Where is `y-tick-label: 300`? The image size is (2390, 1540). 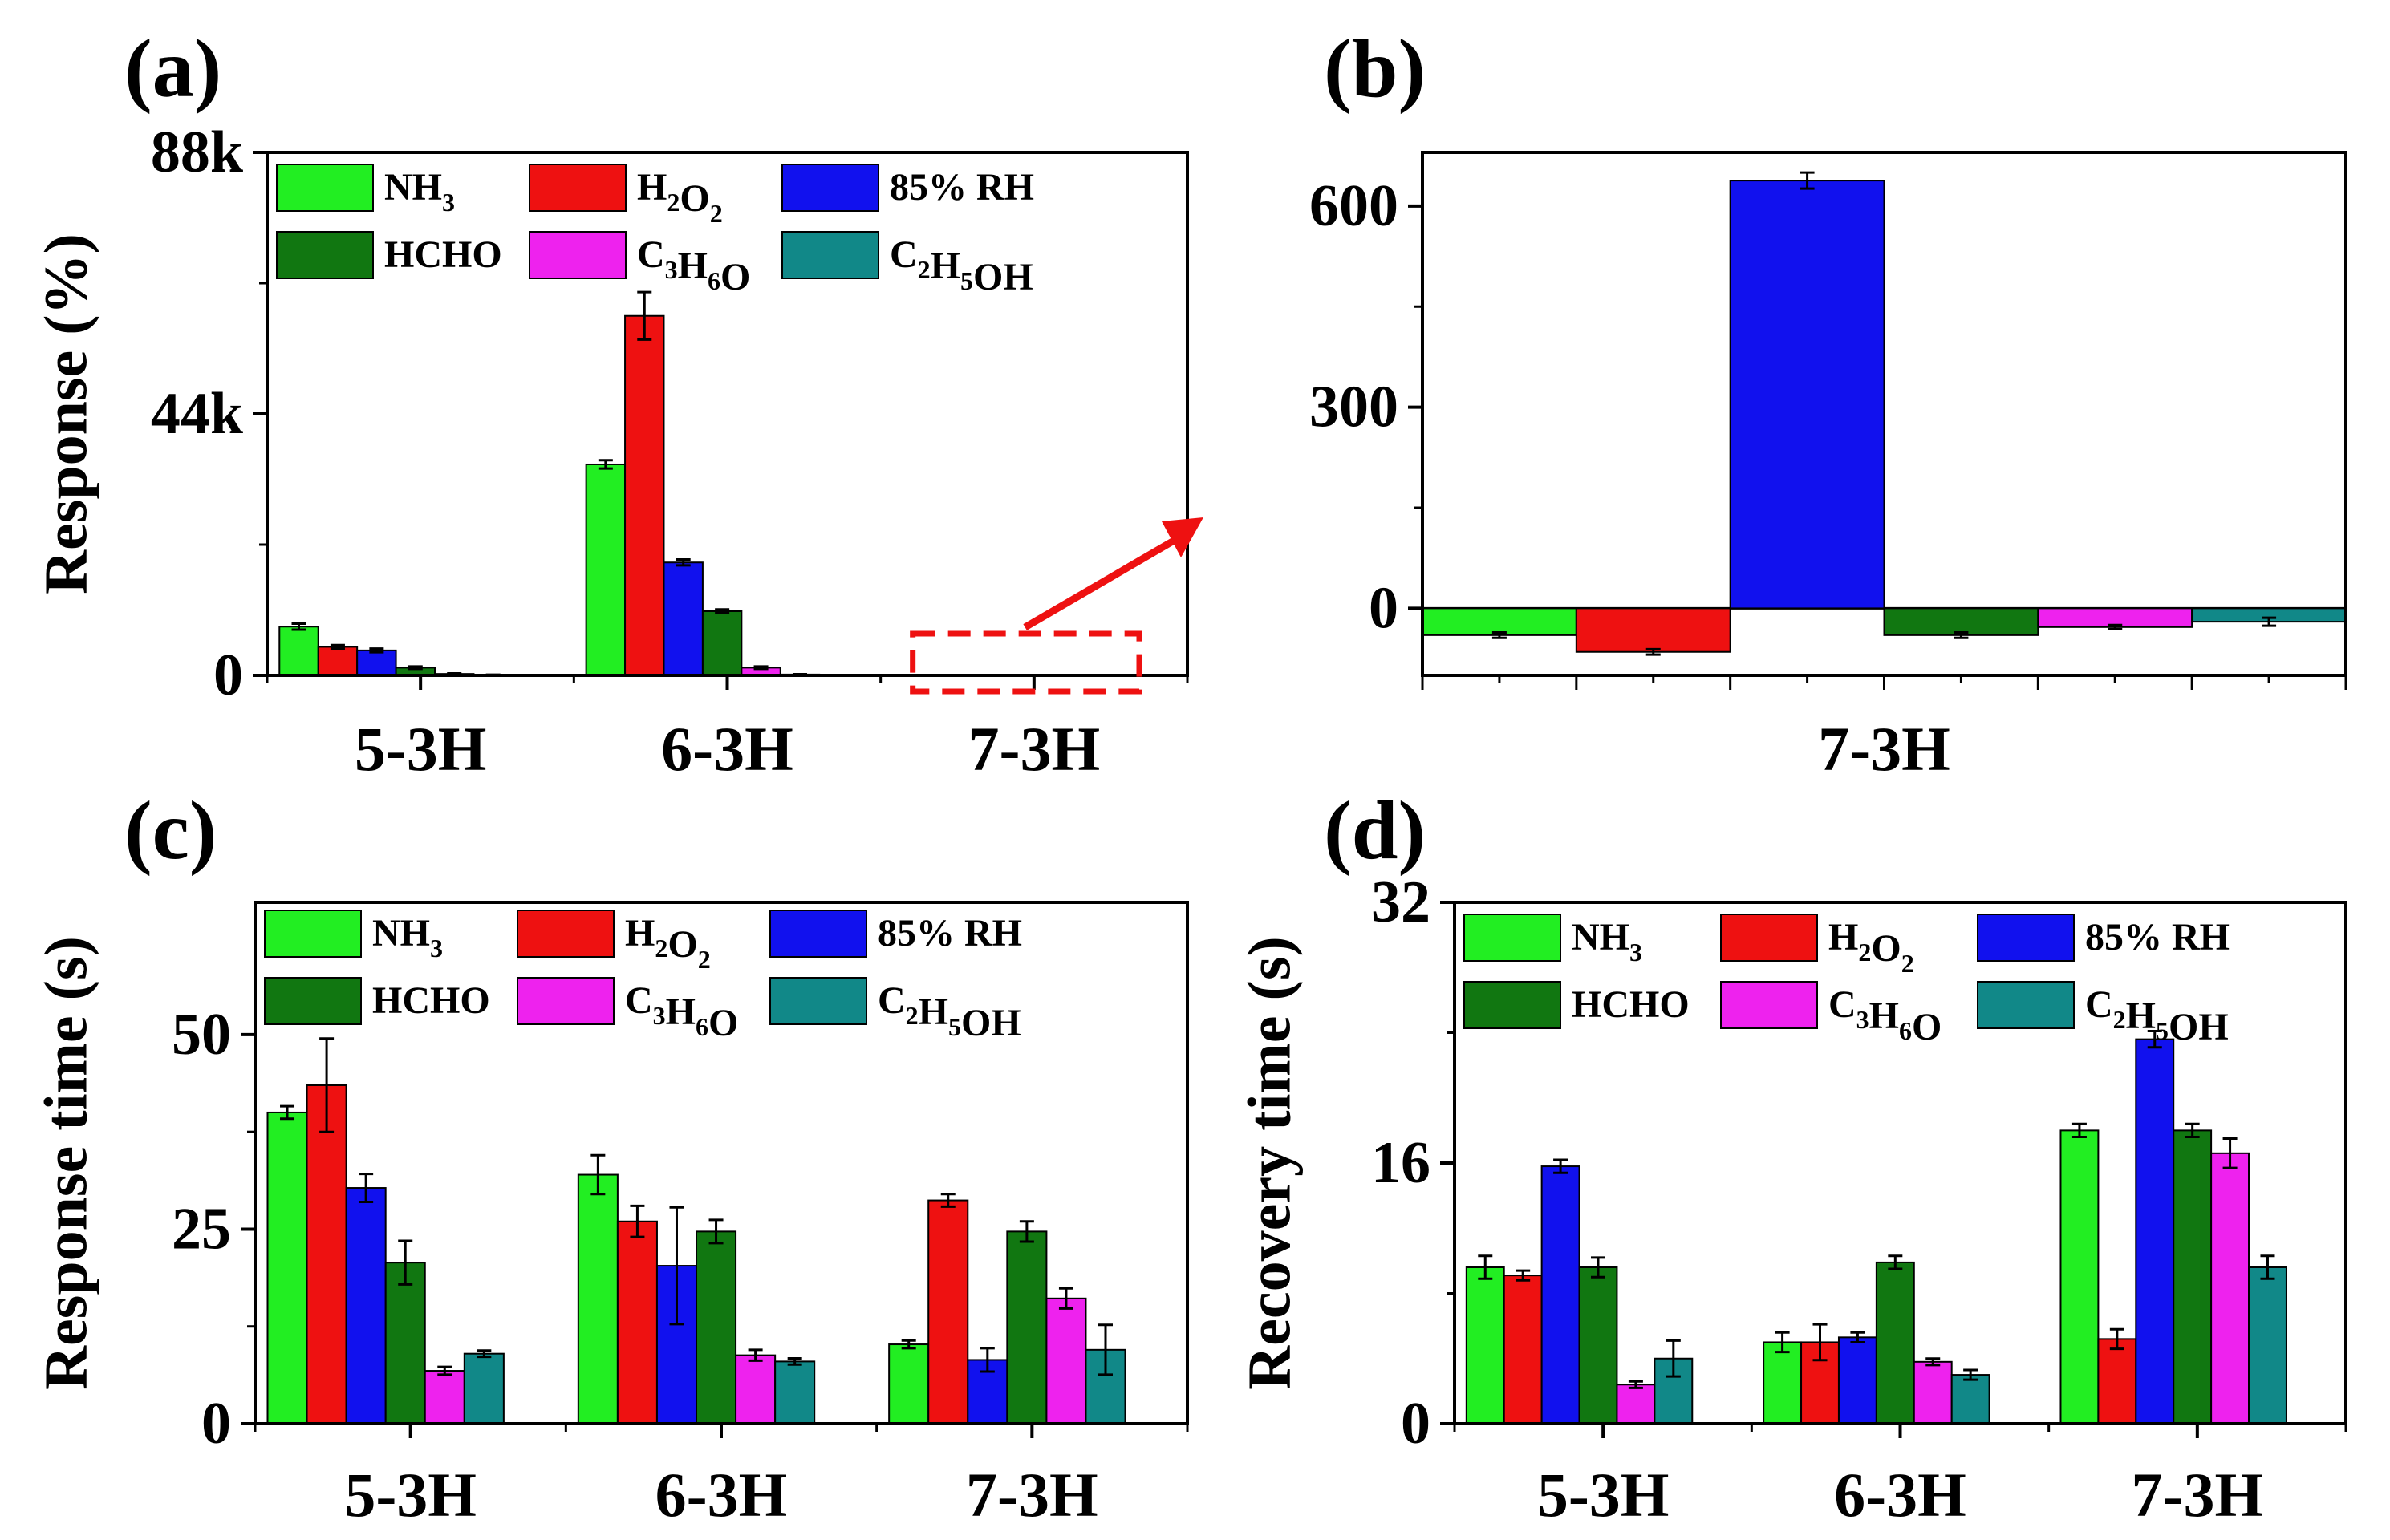
y-tick-label: 300 is located at coordinates (1353, 407).